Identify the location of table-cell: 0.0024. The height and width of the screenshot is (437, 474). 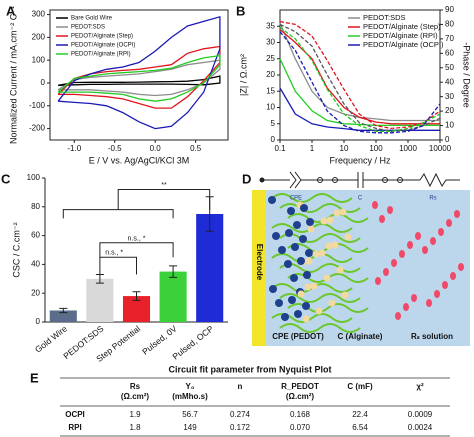
(420, 427).